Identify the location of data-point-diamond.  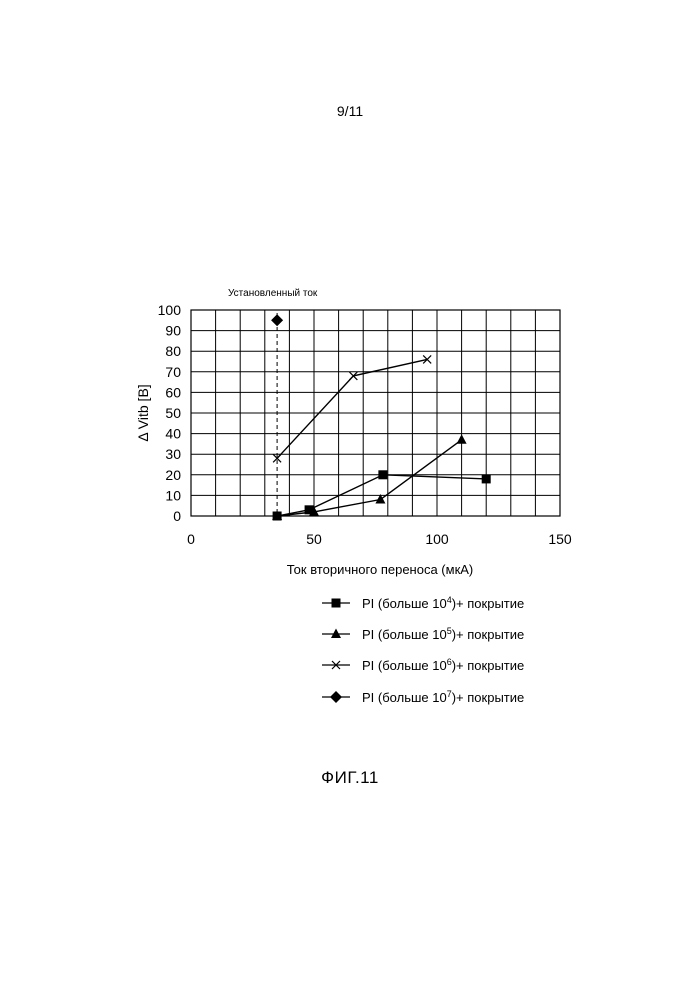
(277, 320).